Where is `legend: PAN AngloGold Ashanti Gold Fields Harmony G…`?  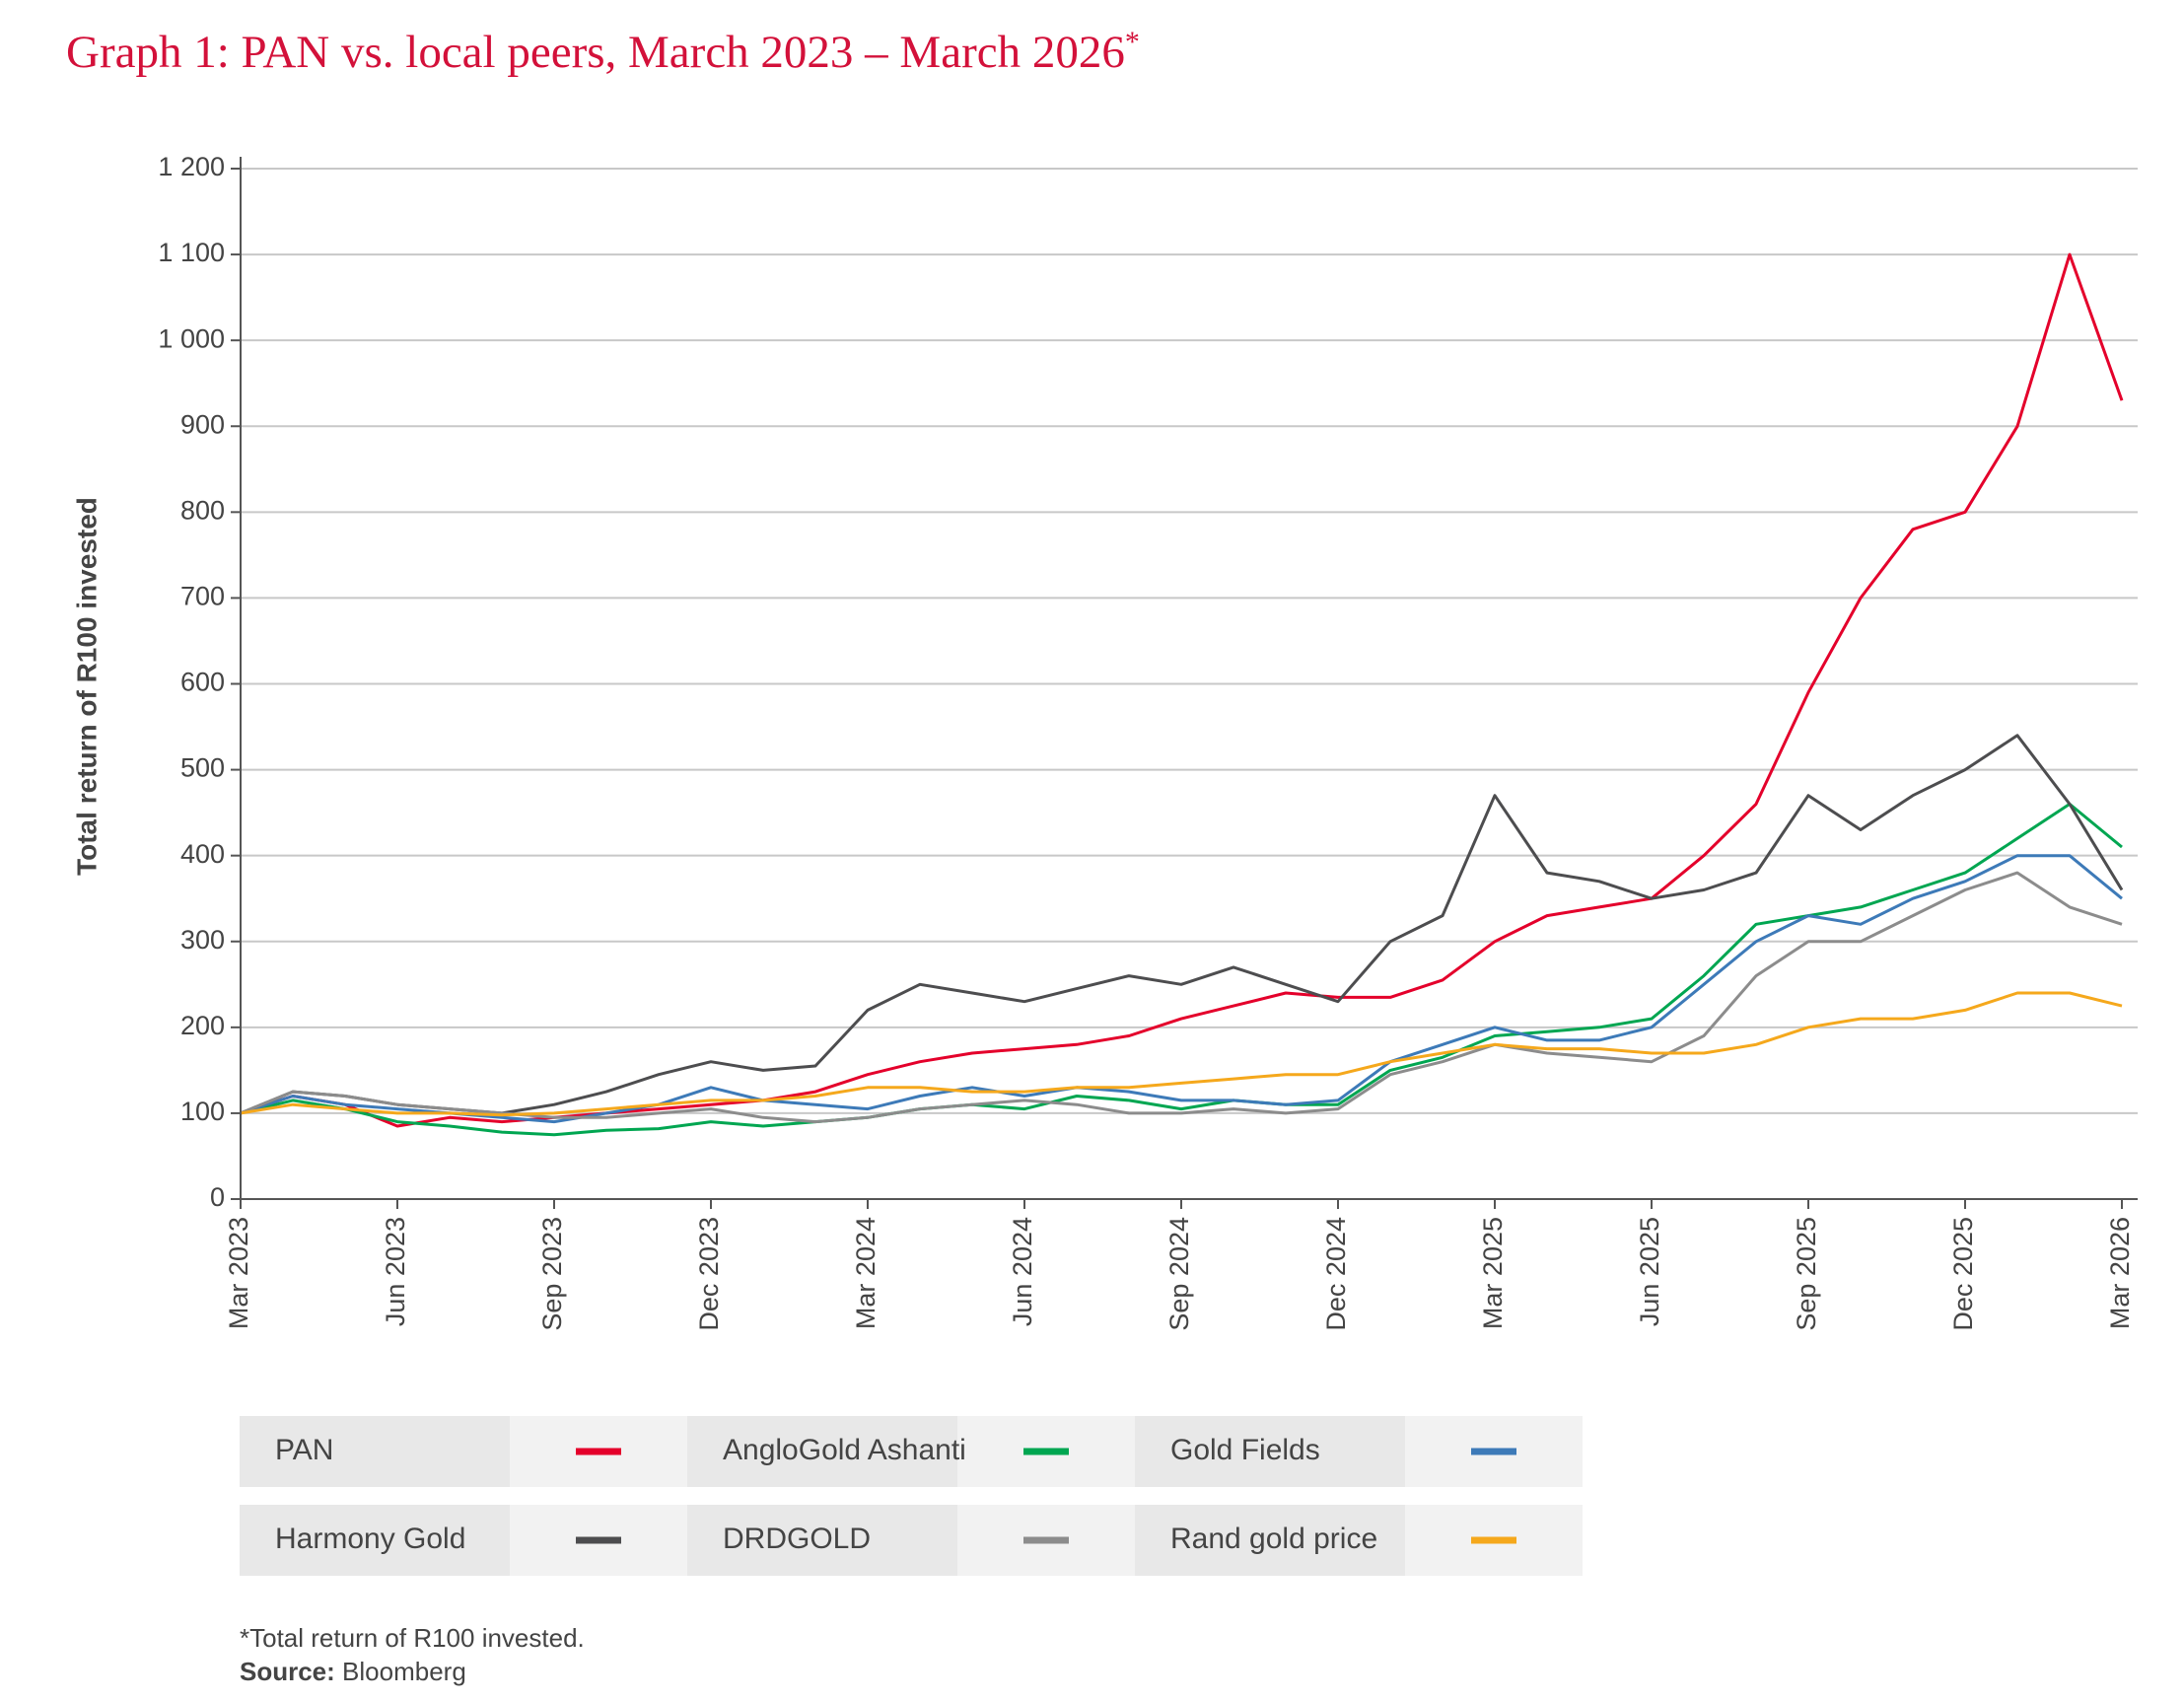
legend: PAN AngloGold Ashanti Gold Fields Harmony G… is located at coordinates (911, 1496).